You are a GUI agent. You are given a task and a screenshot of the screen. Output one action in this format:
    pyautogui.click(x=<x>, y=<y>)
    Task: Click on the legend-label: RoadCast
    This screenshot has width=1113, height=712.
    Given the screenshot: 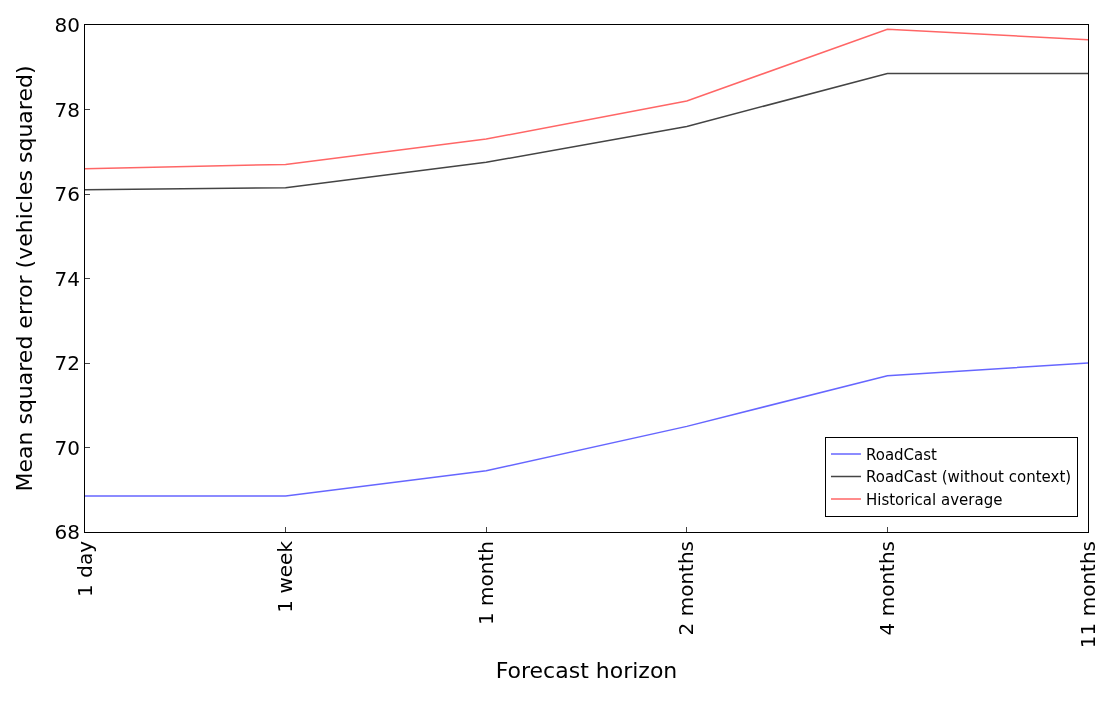 What is the action you would take?
    pyautogui.click(x=901, y=454)
    